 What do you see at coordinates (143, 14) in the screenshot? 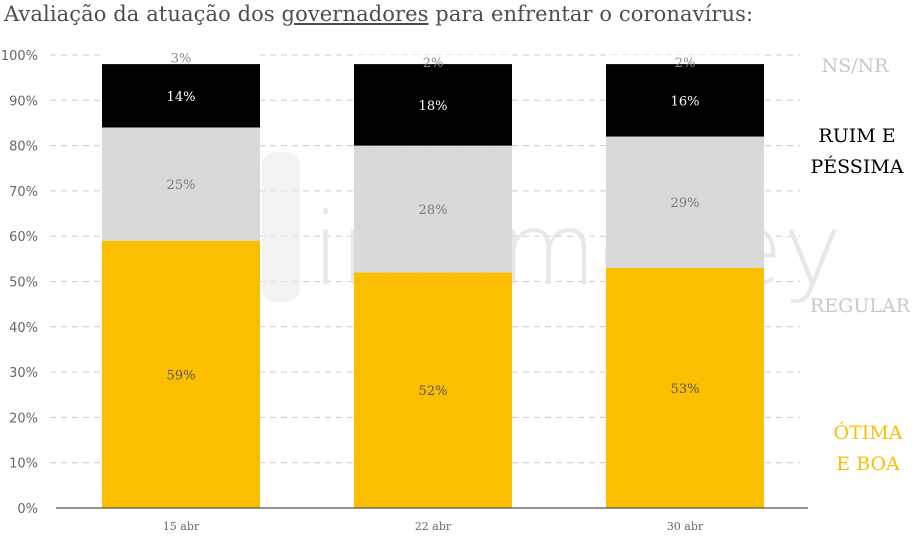
I see `title-part-1: Avaliação da atuação dos` at bounding box center [143, 14].